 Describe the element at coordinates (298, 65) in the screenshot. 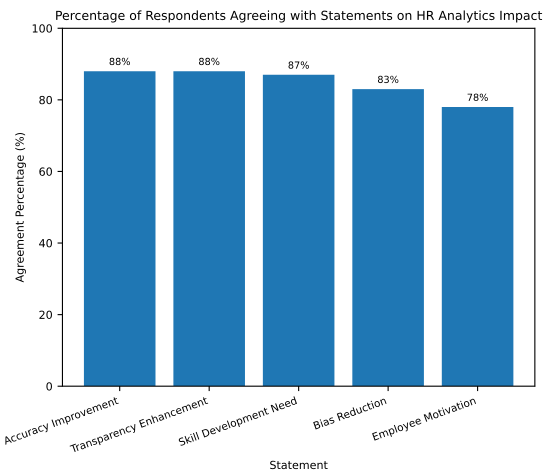

I see `data-label: 87%` at that location.